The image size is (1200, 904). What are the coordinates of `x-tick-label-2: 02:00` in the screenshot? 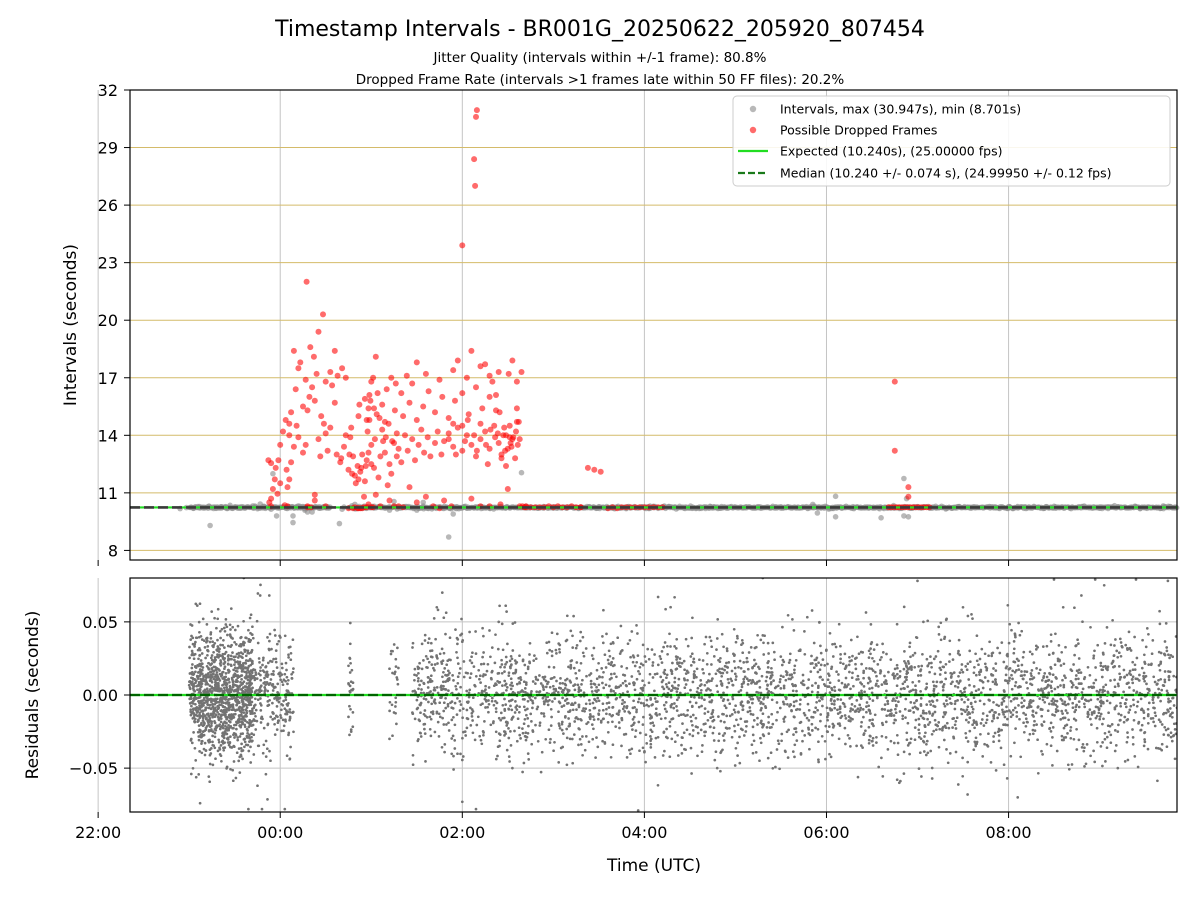 It's located at (462, 832).